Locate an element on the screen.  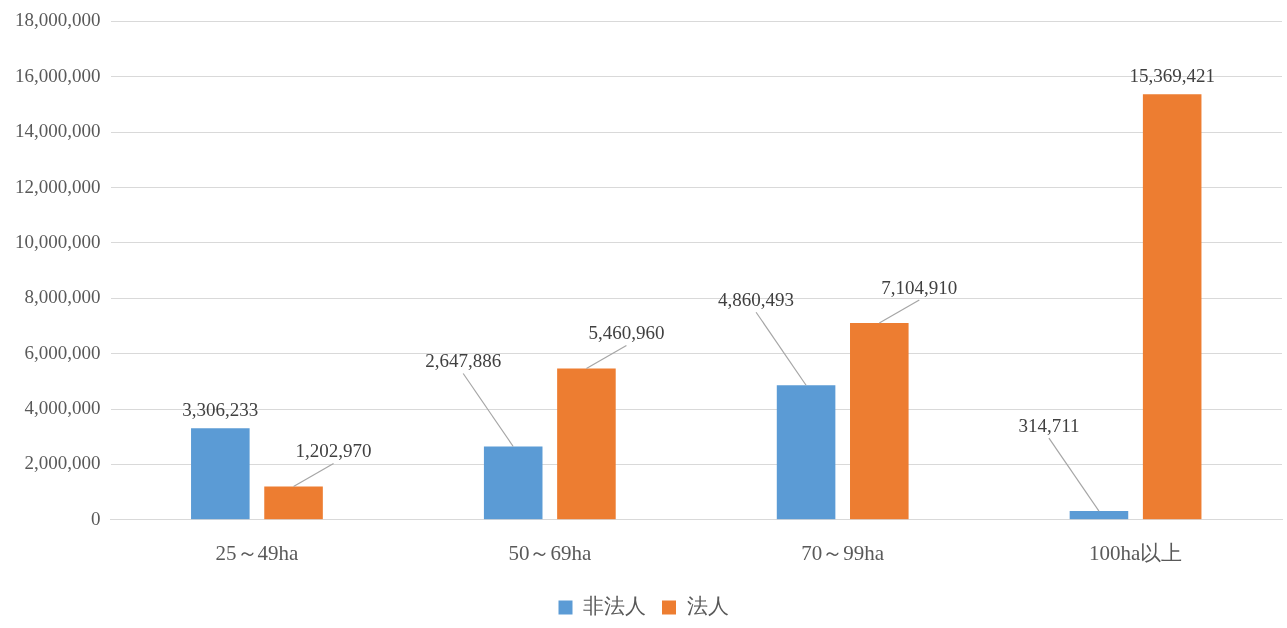
data-label: 1,202,970 is located at coordinates (333, 450).